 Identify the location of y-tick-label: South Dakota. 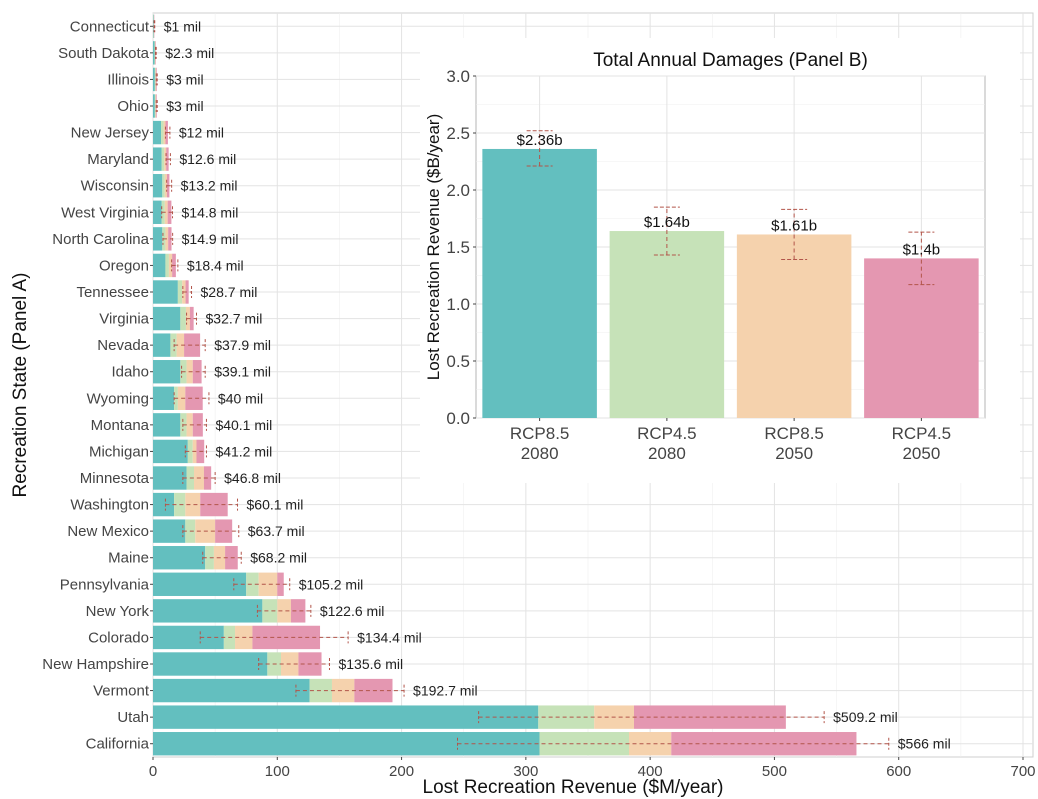
(104, 53).